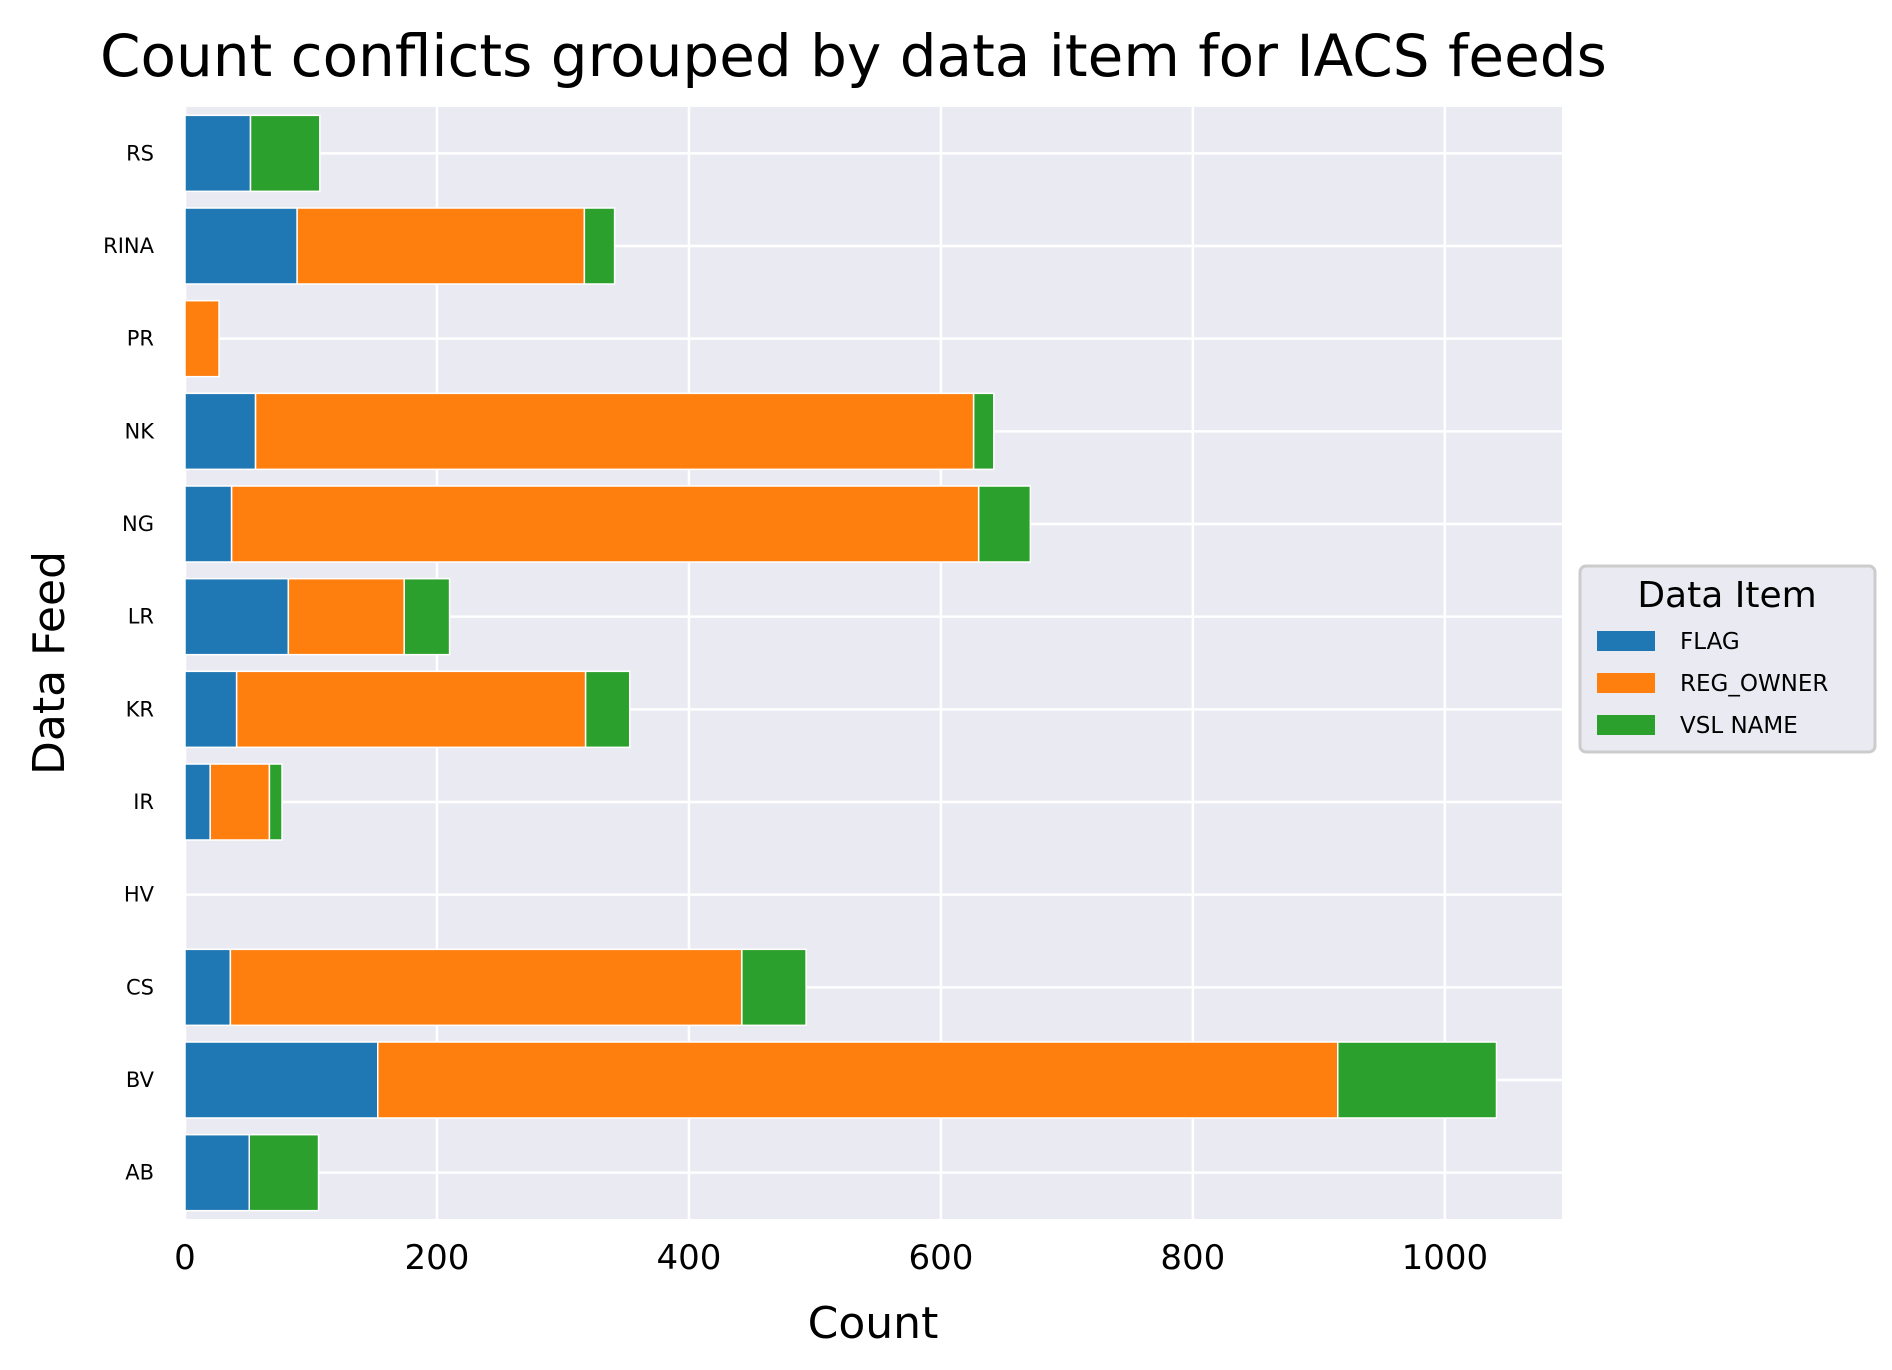 The height and width of the screenshot is (1370, 1892). Describe the element at coordinates (241, 246) in the screenshot. I see `bar-rina-flag` at that location.